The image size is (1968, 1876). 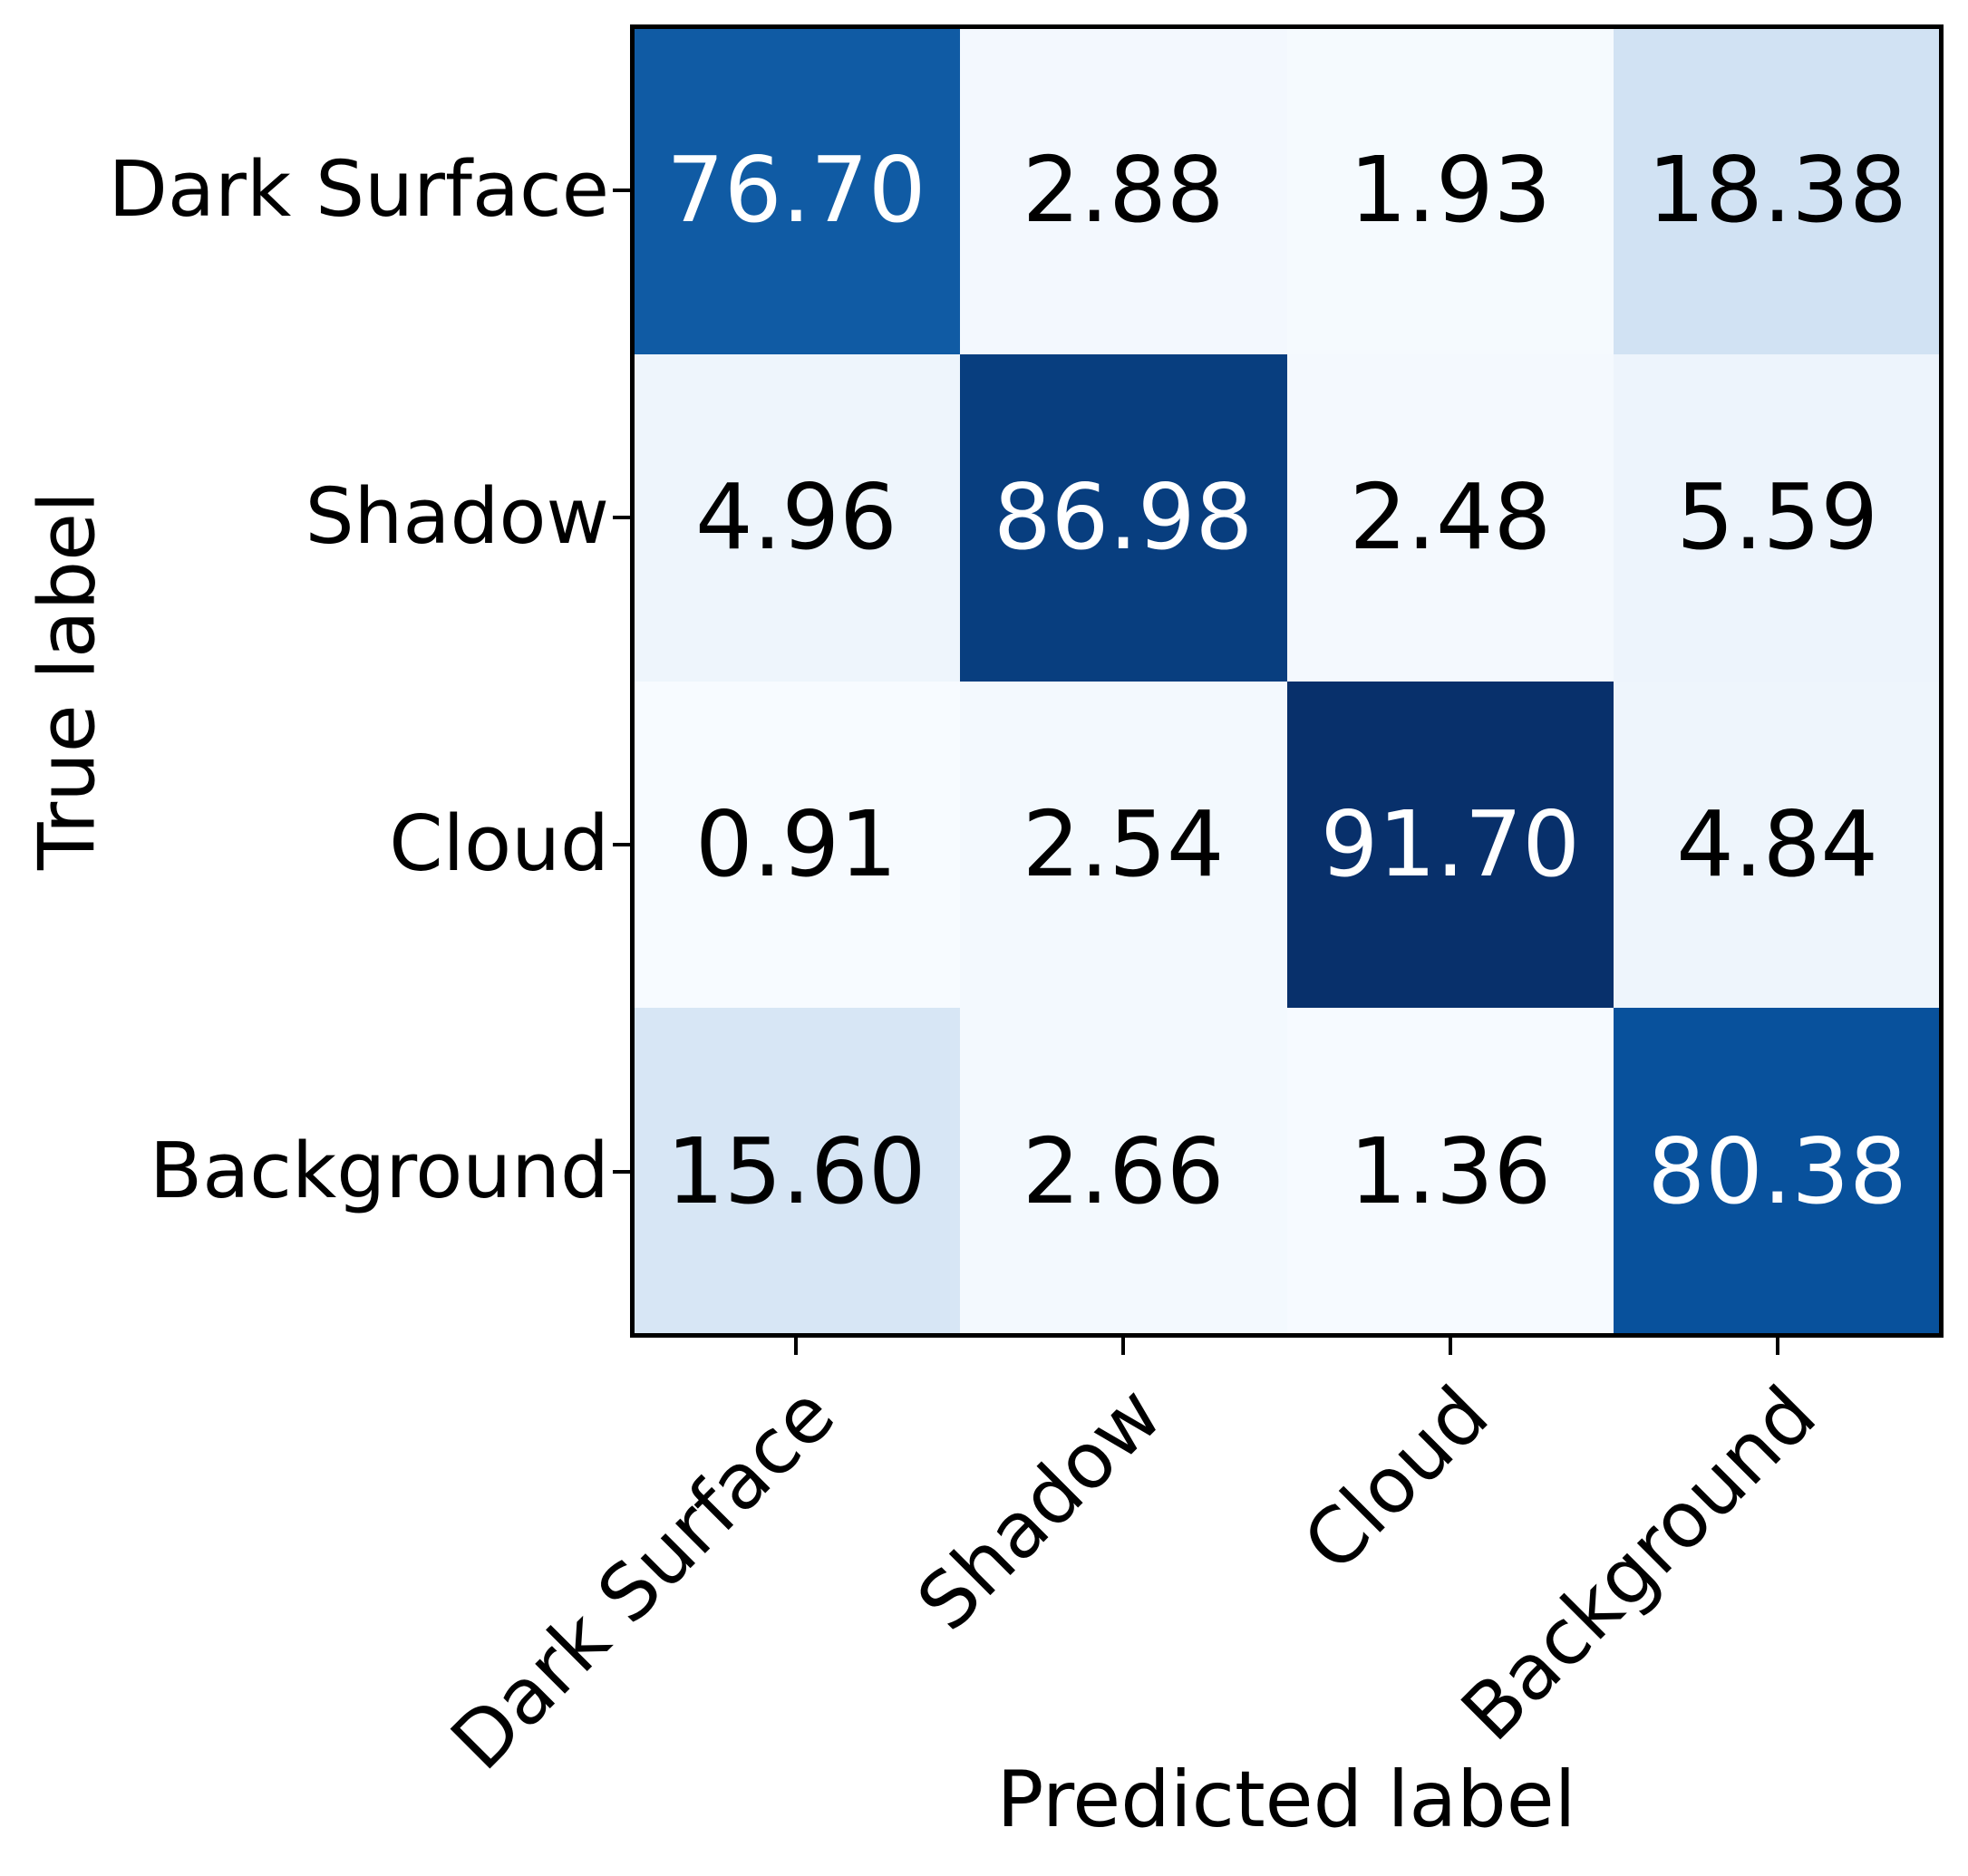 I want to click on x-tick-label-2: Cloud, so click(x=1397, y=1479).